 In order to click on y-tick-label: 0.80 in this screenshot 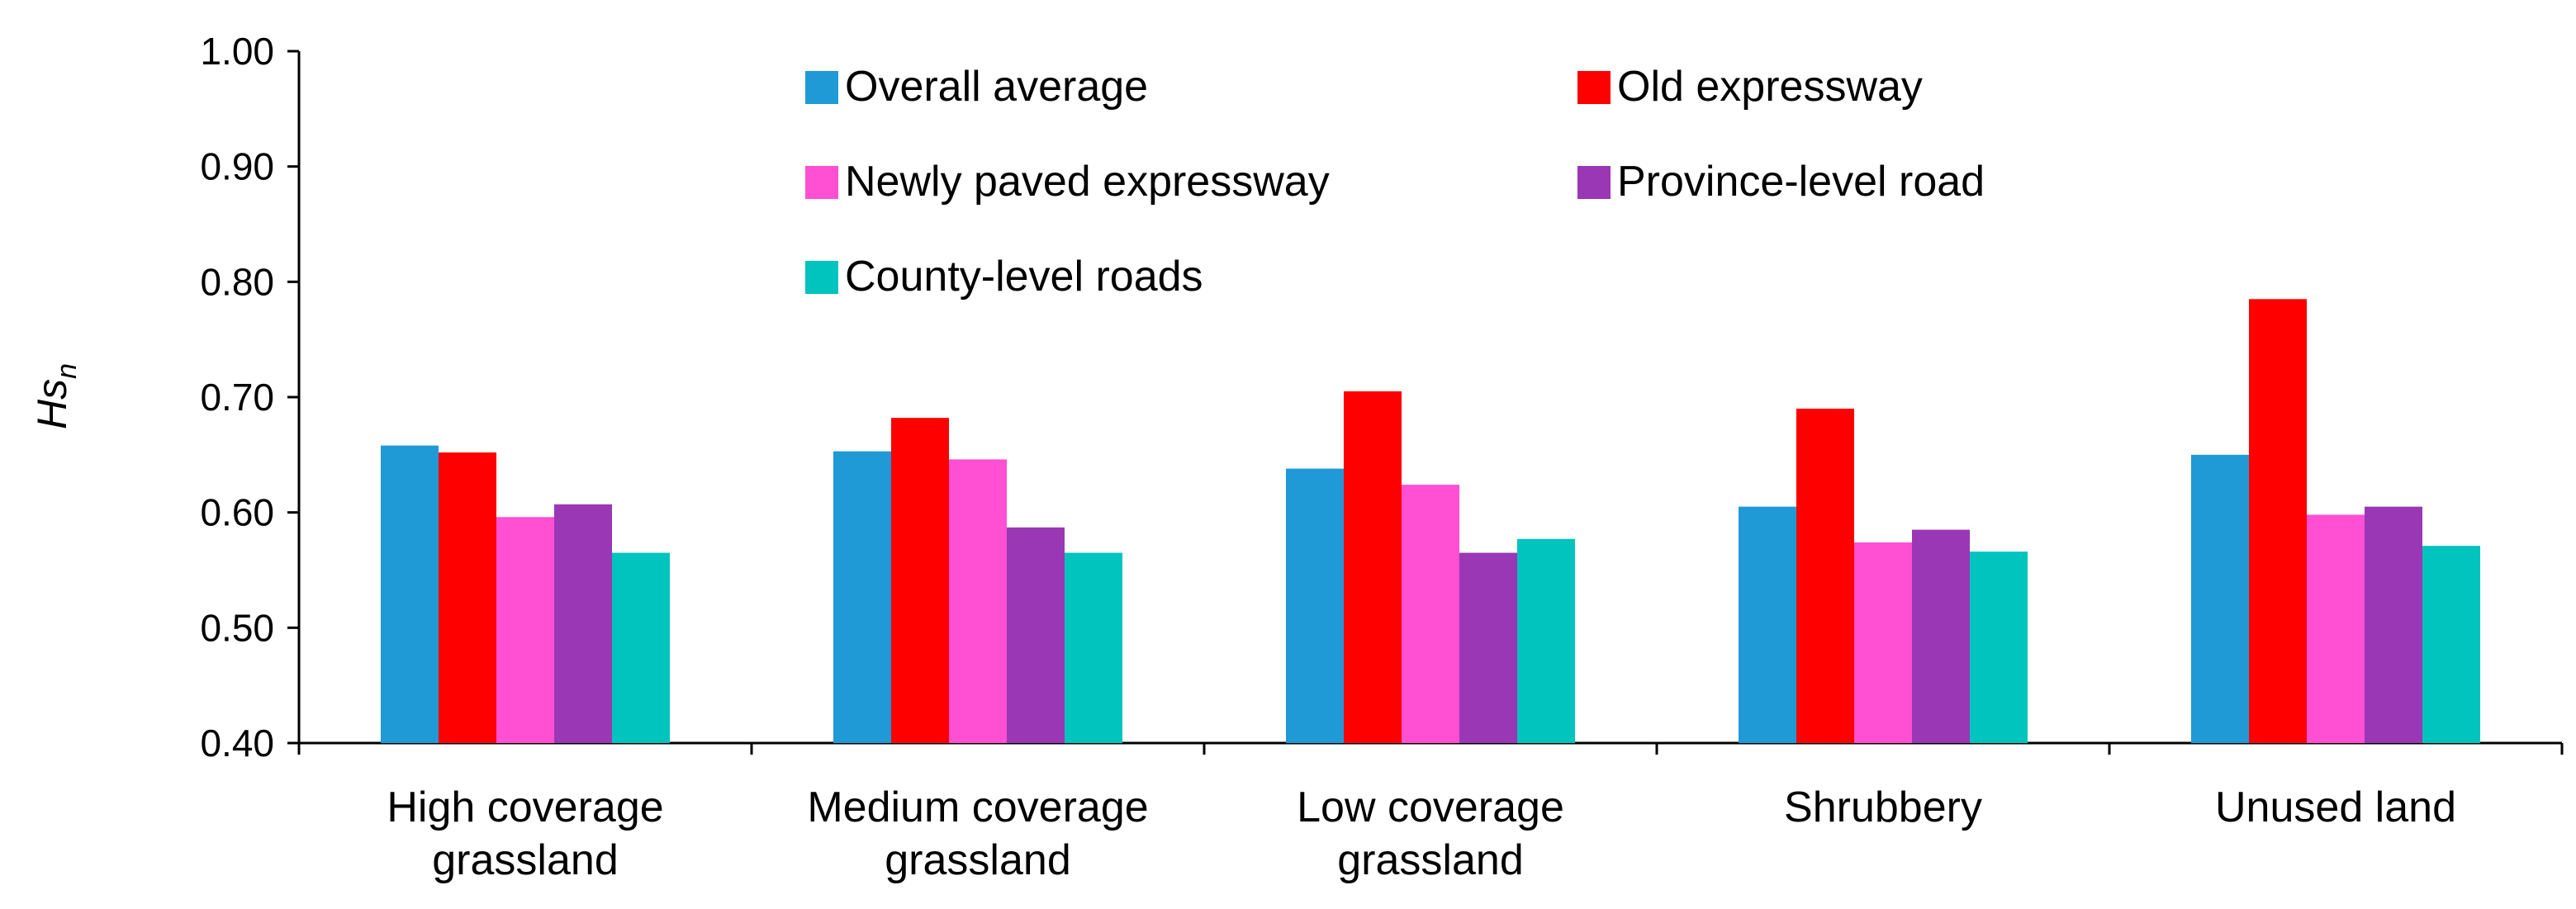, I will do `click(237, 281)`.